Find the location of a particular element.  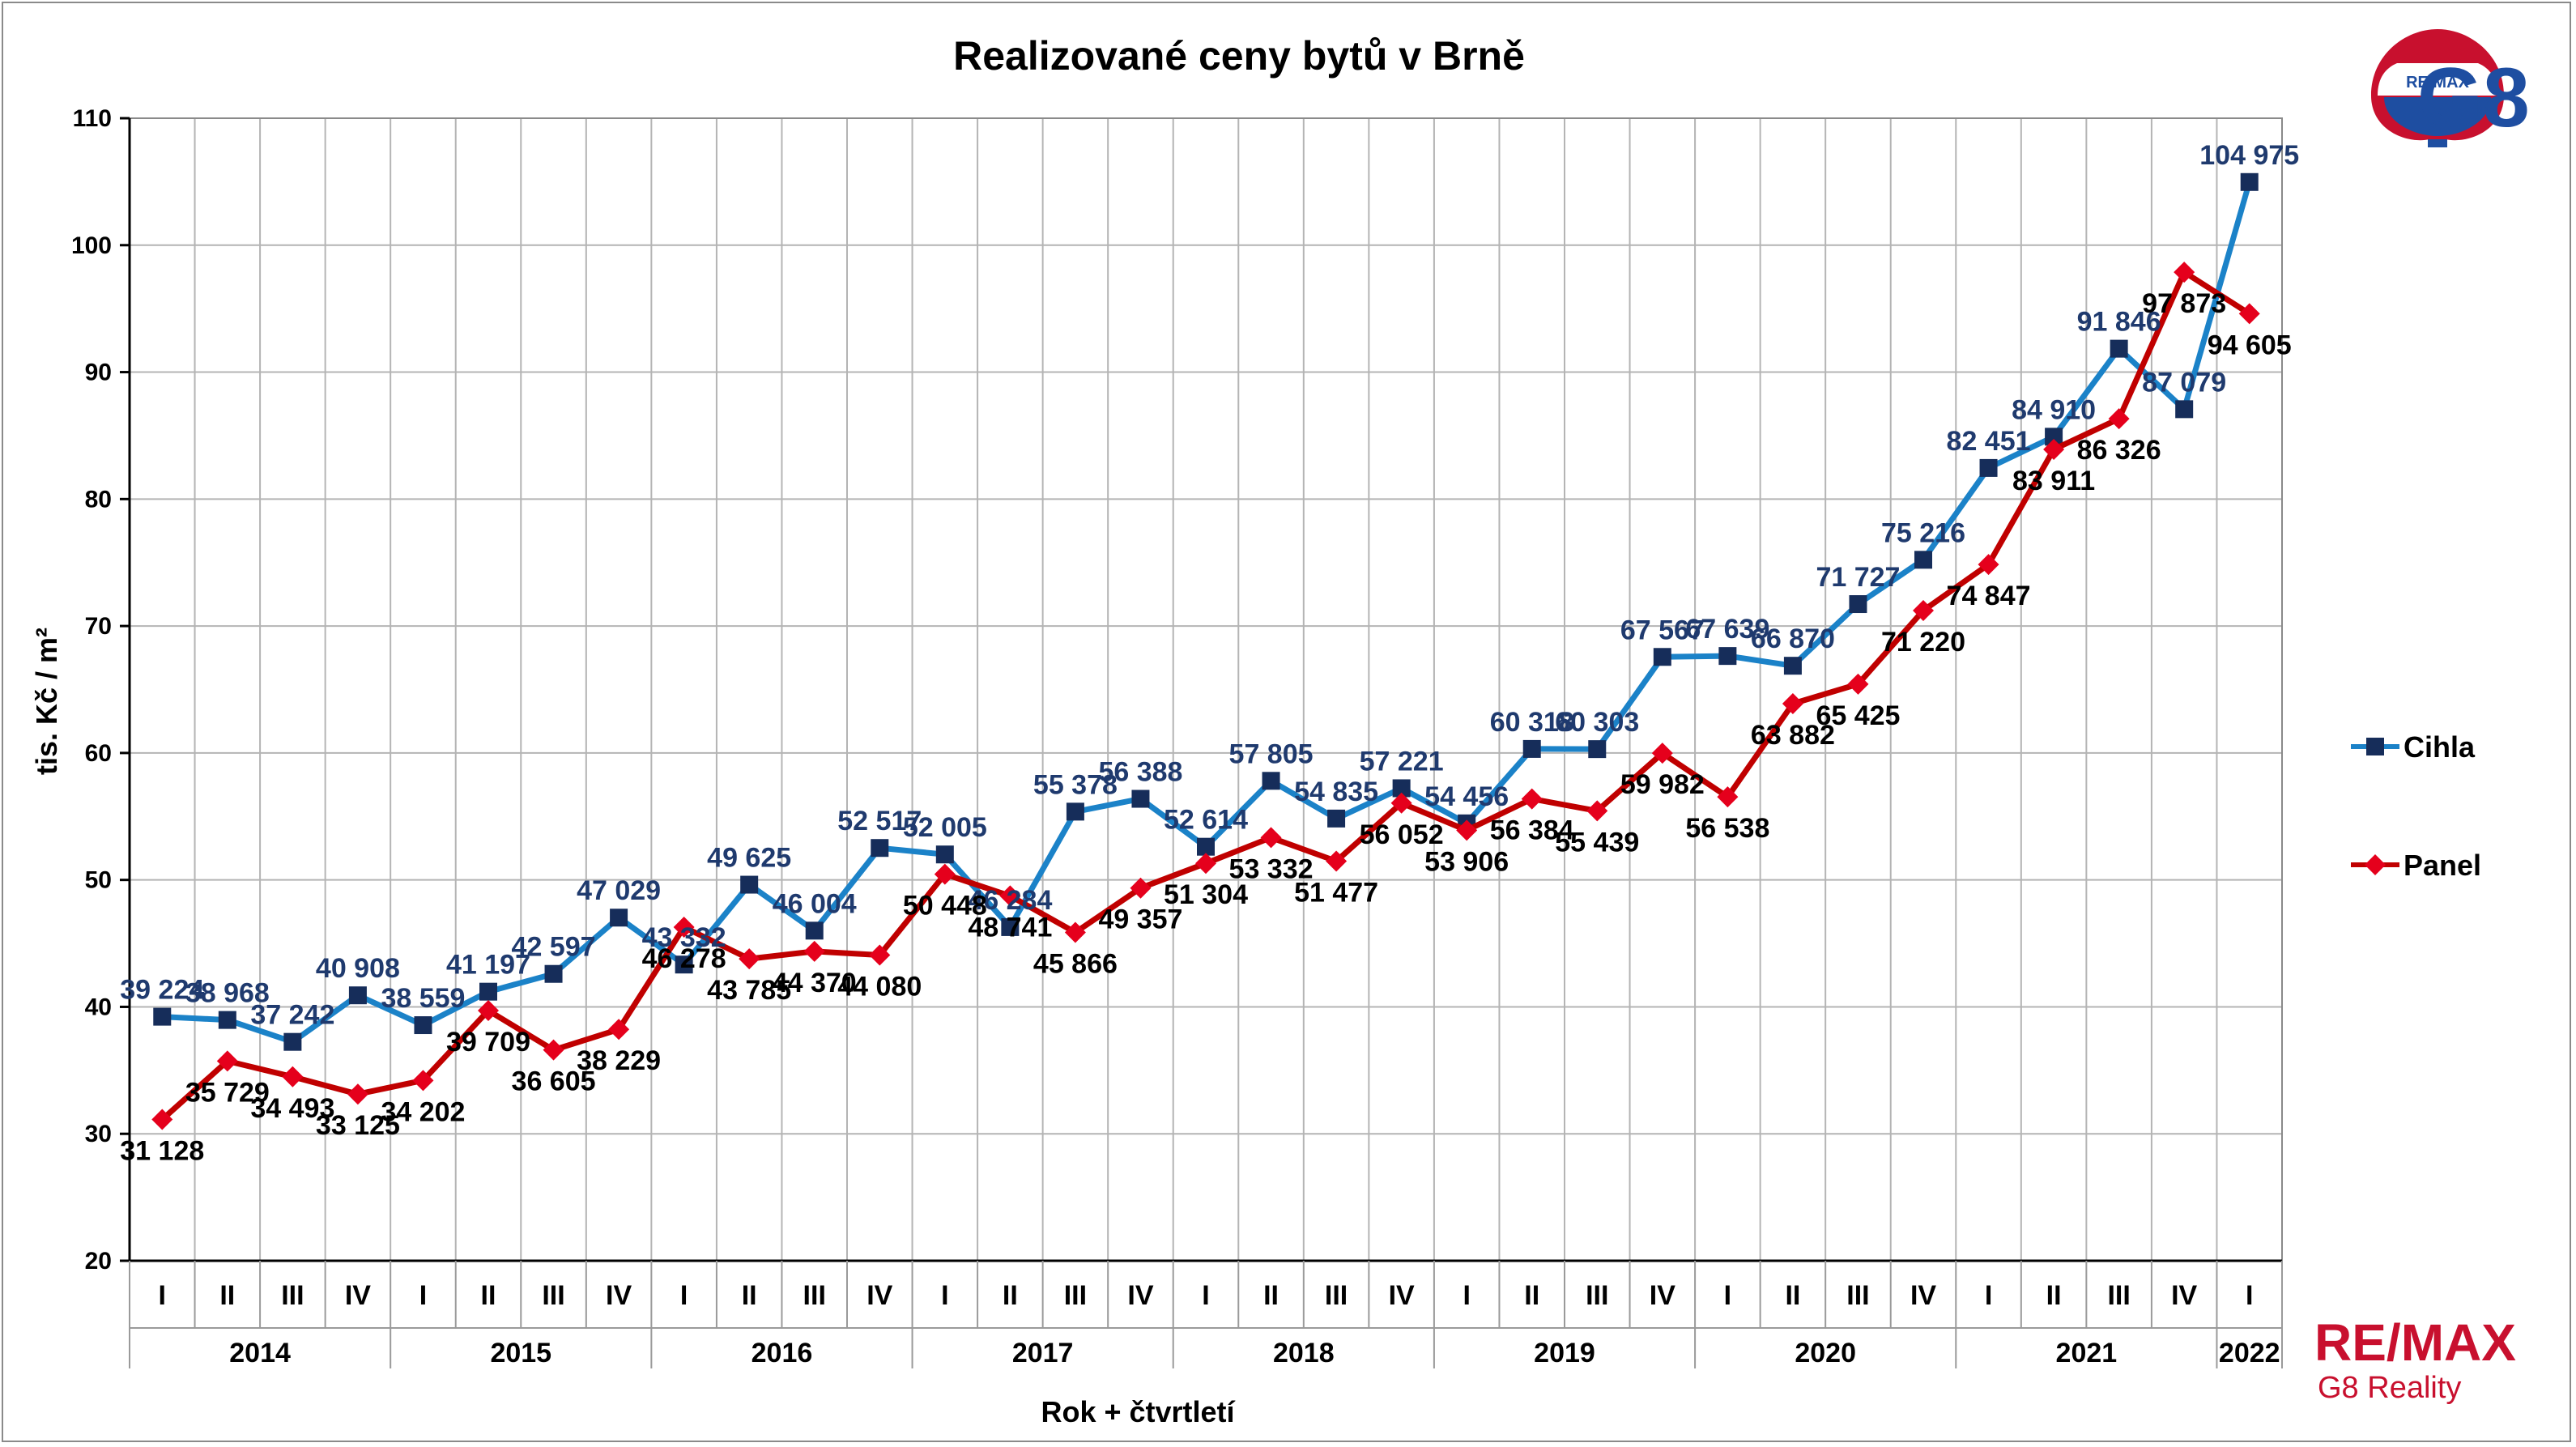

y-tick-label: 20 is located at coordinates (98, 1261).